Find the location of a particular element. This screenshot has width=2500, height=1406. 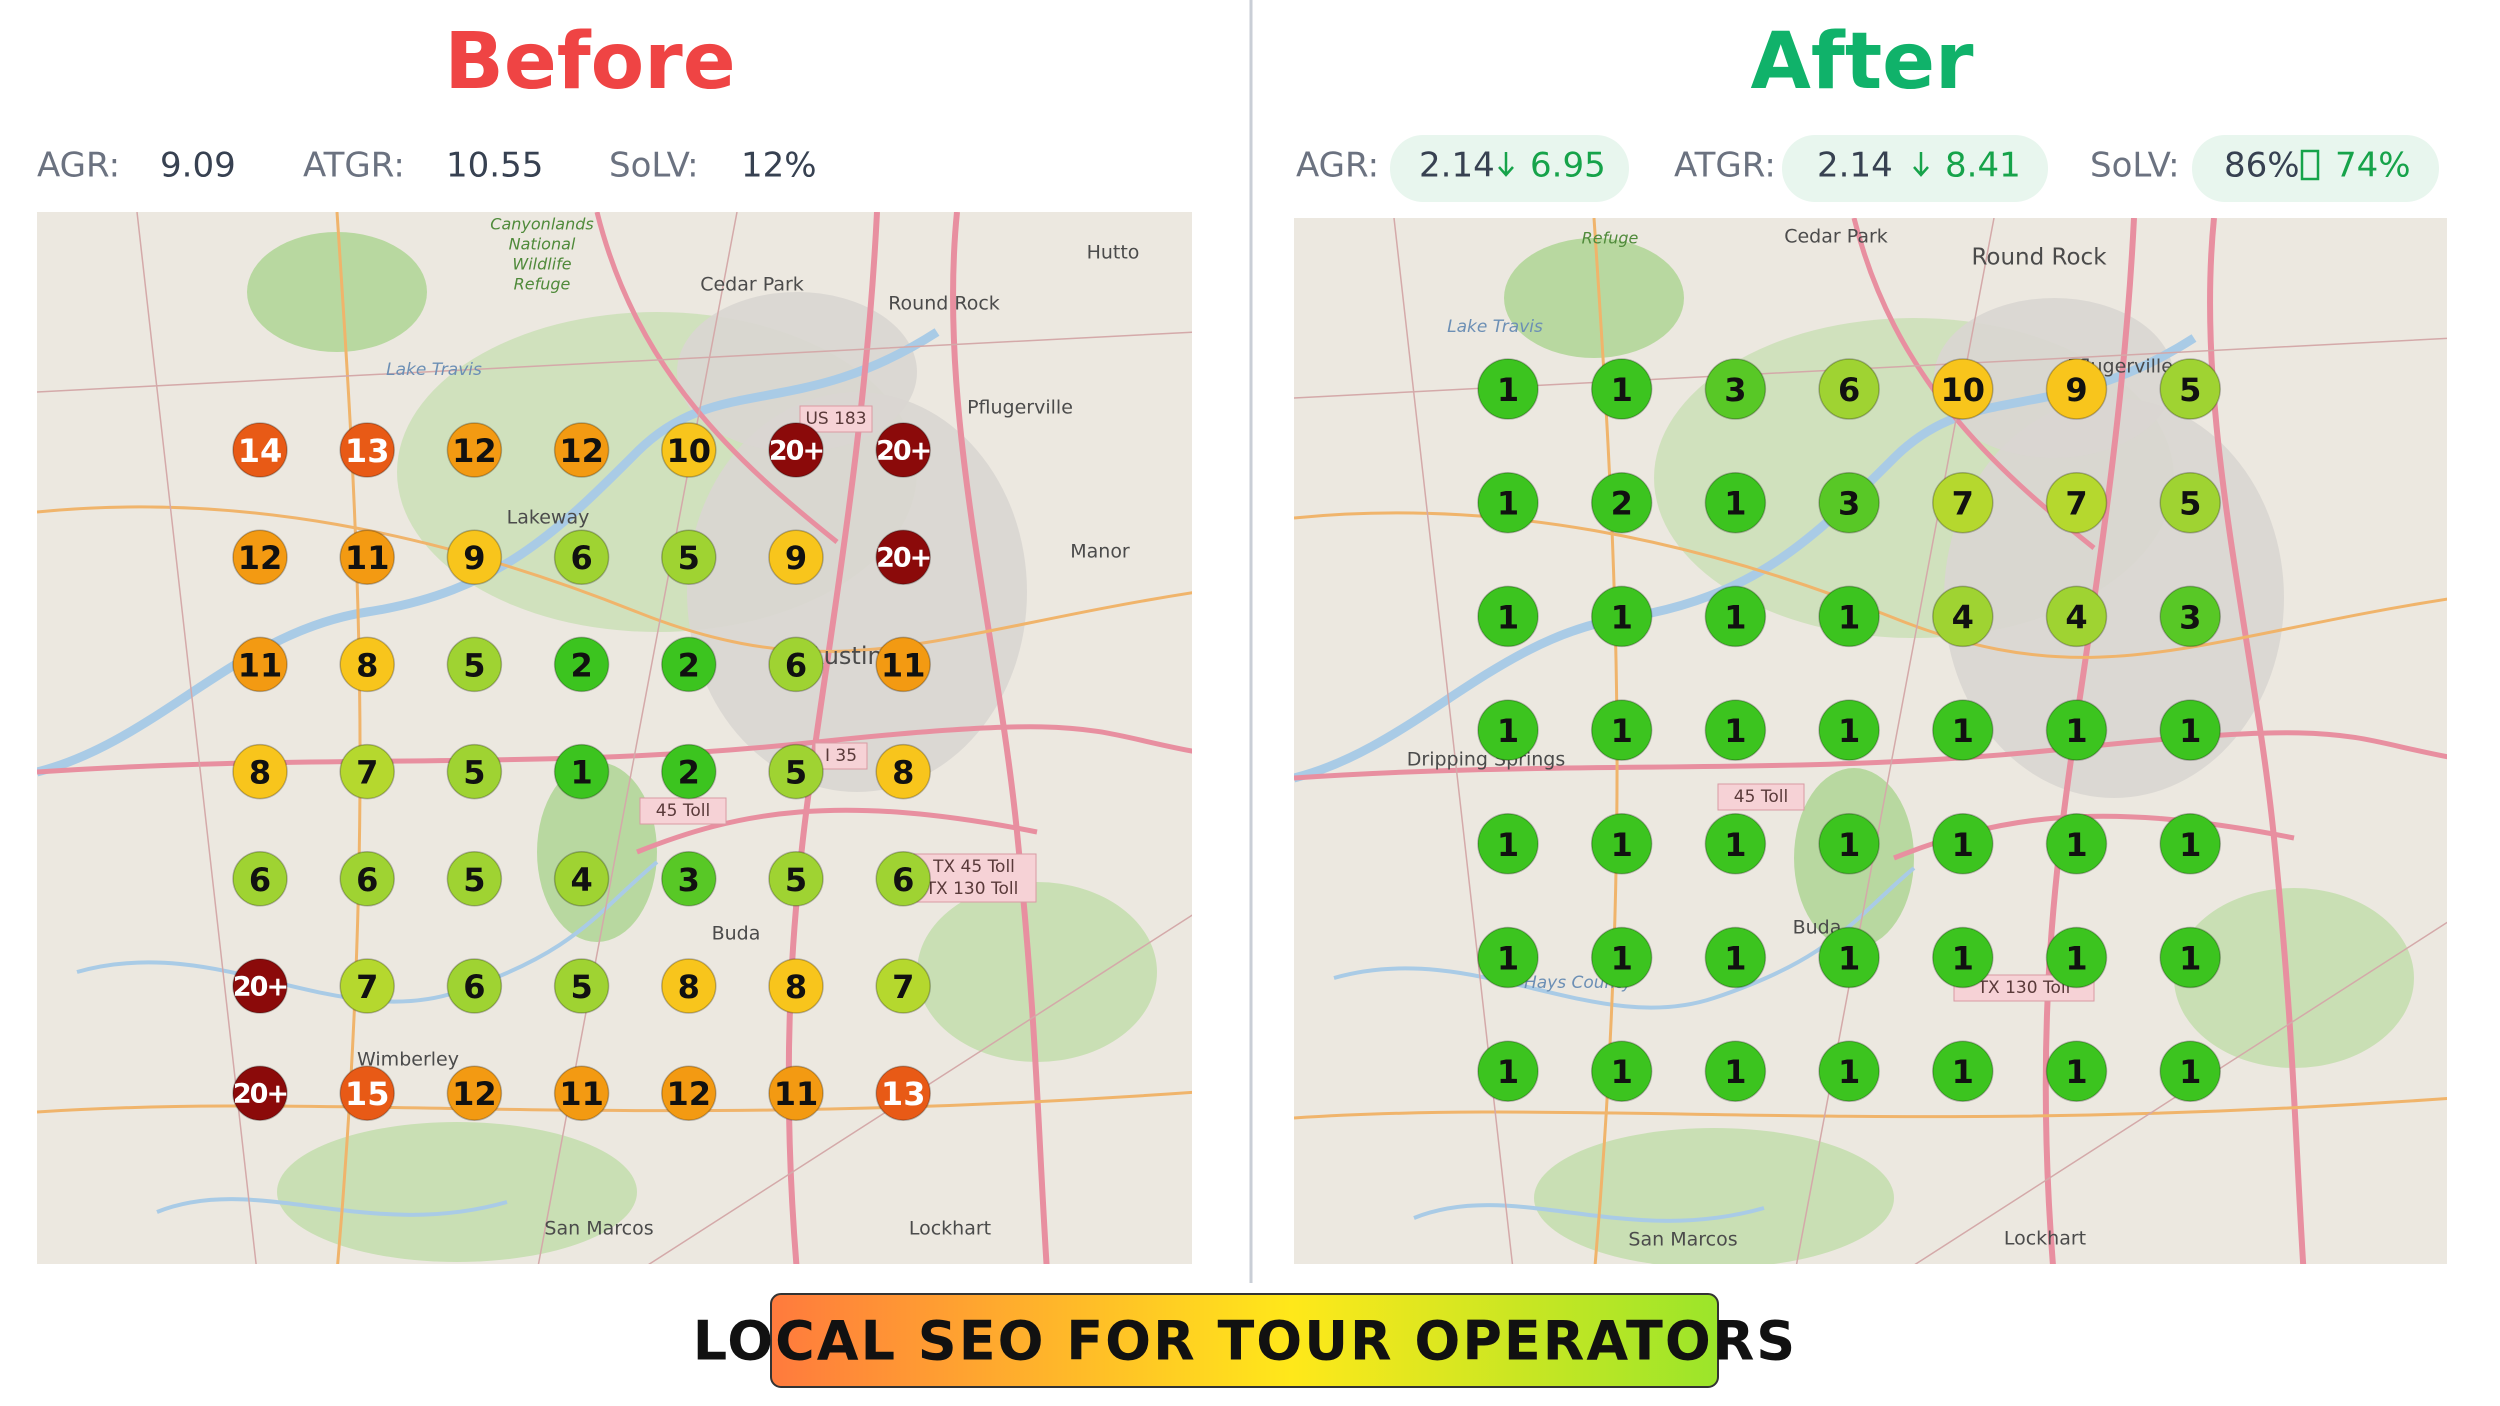

metric-label: ATGR: is located at coordinates (354, 166).